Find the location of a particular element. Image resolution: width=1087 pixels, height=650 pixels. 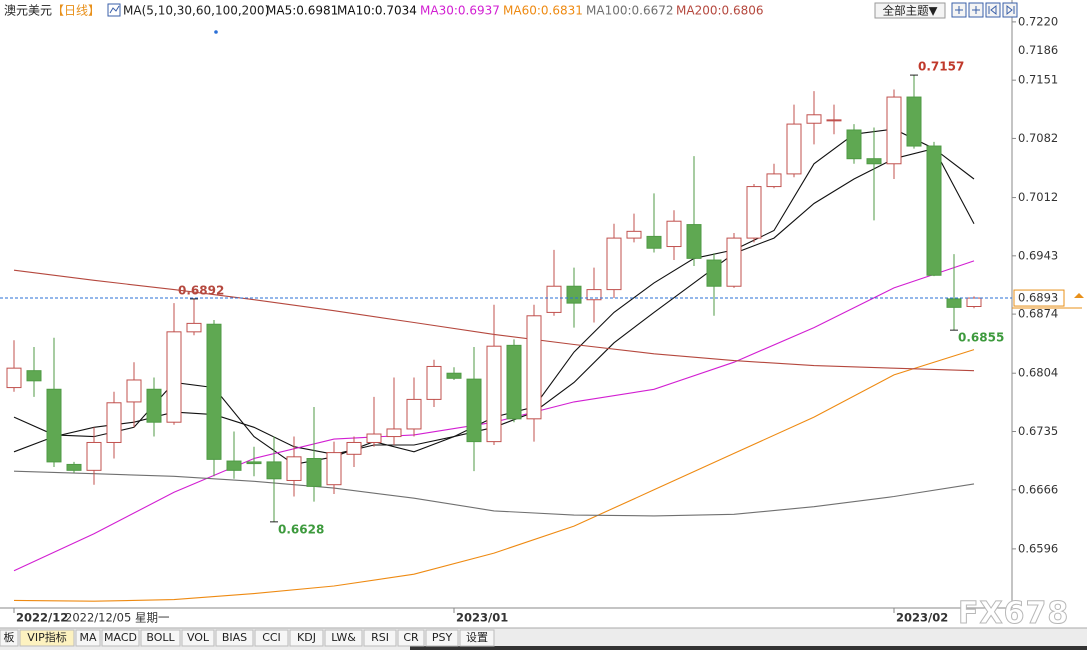

y-tick-label: 0.7151 is located at coordinates (1038, 80).